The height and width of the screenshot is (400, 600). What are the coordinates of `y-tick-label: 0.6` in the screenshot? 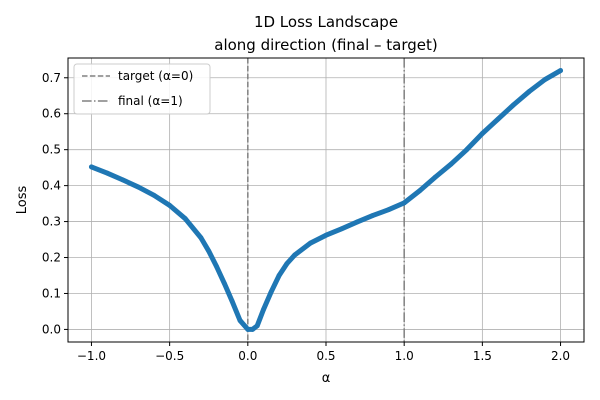 It's located at (51, 114).